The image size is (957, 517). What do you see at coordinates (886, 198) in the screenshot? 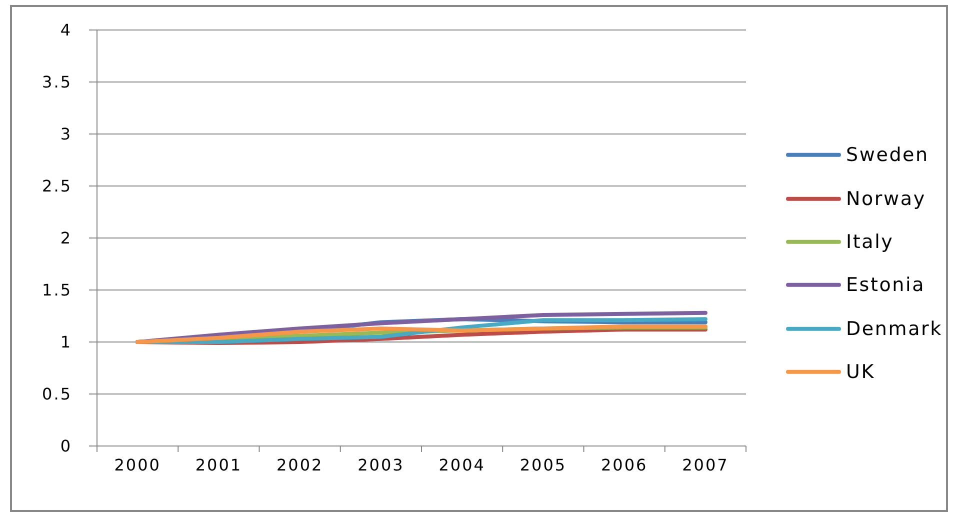
I see `legend-label: Norway` at bounding box center [886, 198].